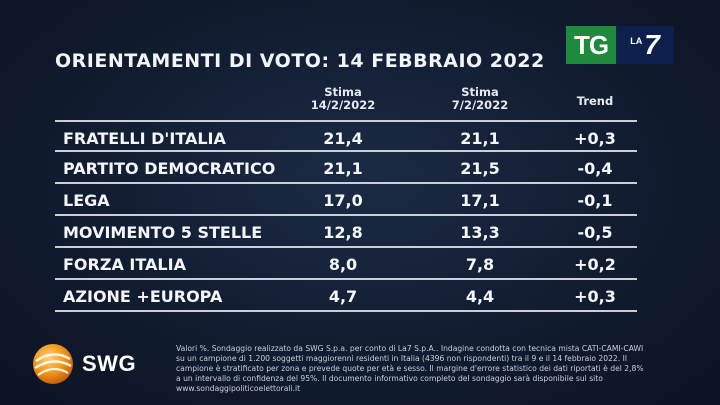 This screenshot has width=720, height=405. I want to click on logo-seven: 7, so click(652, 44).